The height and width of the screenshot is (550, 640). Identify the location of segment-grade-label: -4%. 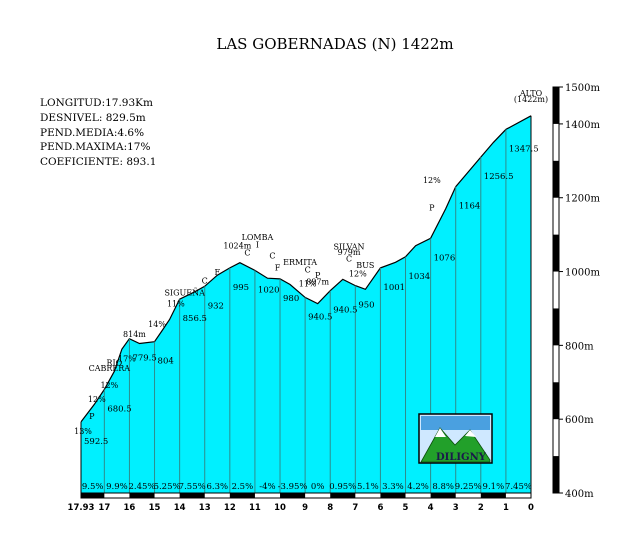
(267, 487).